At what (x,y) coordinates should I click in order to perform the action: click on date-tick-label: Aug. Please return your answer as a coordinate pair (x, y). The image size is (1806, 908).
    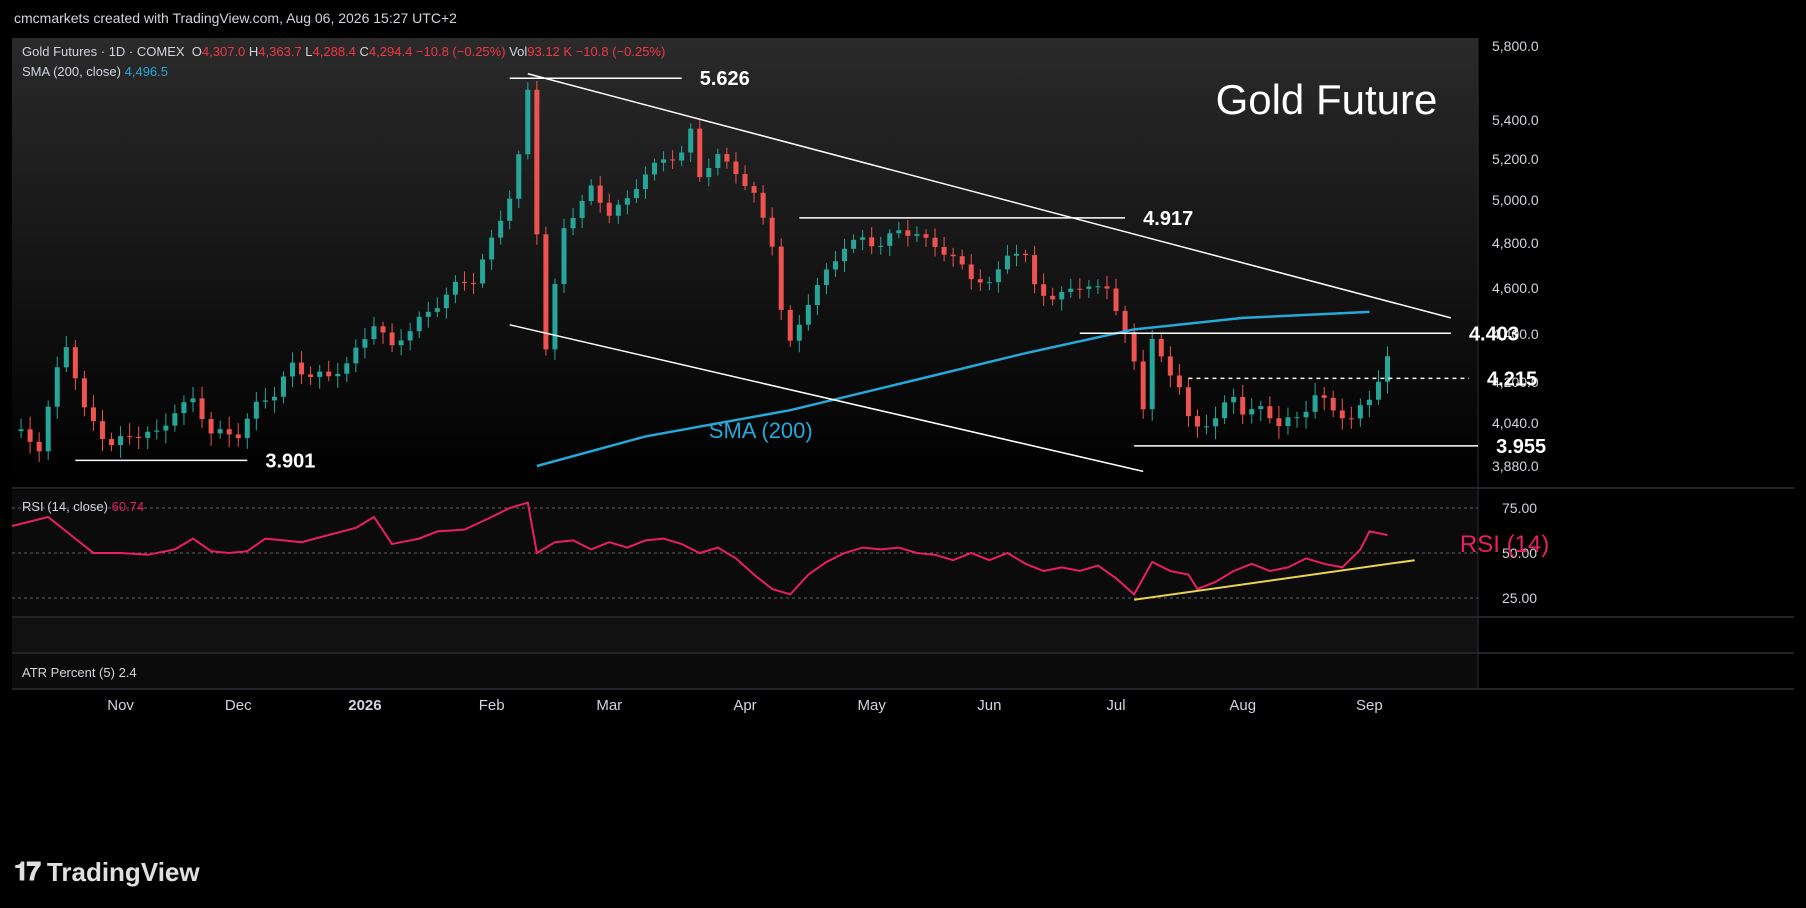
    Looking at the image, I should click on (1242, 705).